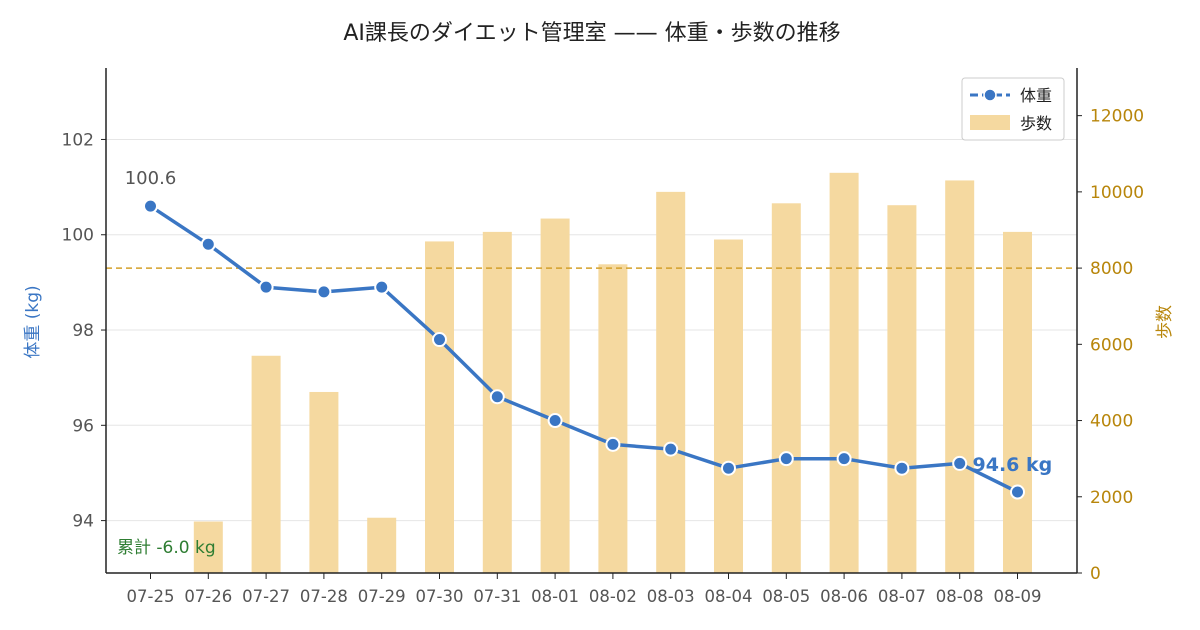 This screenshot has height=630, width=1200. I want to click on y2-tick-label: 6000, so click(1111, 345).